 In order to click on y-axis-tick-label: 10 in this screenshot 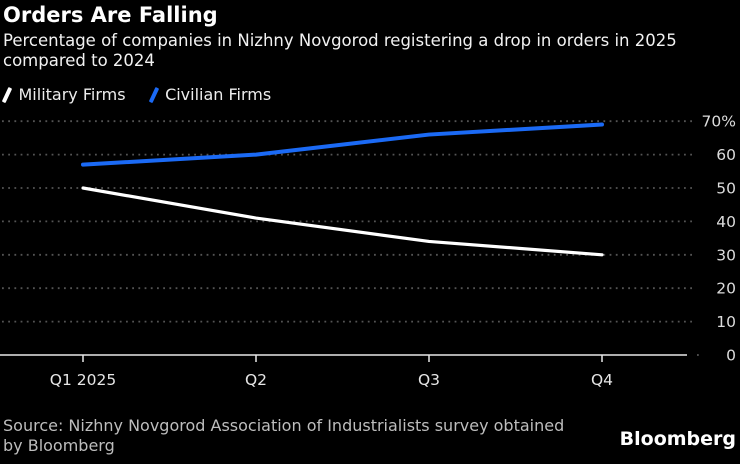, I will do `click(726, 322)`.